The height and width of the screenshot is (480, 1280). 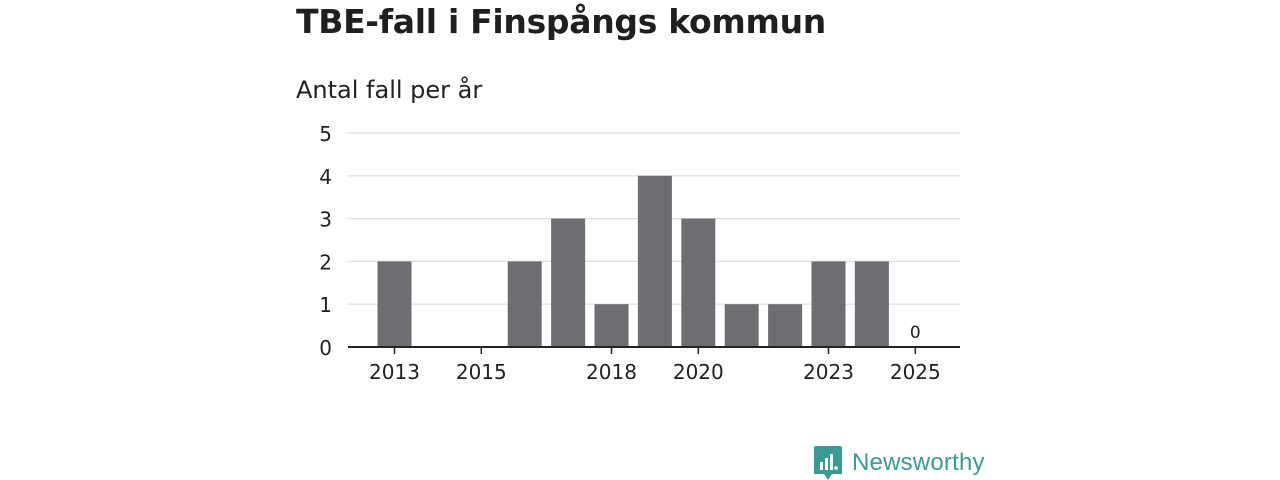 I want to click on x-tick-label: 2013, so click(x=394, y=372).